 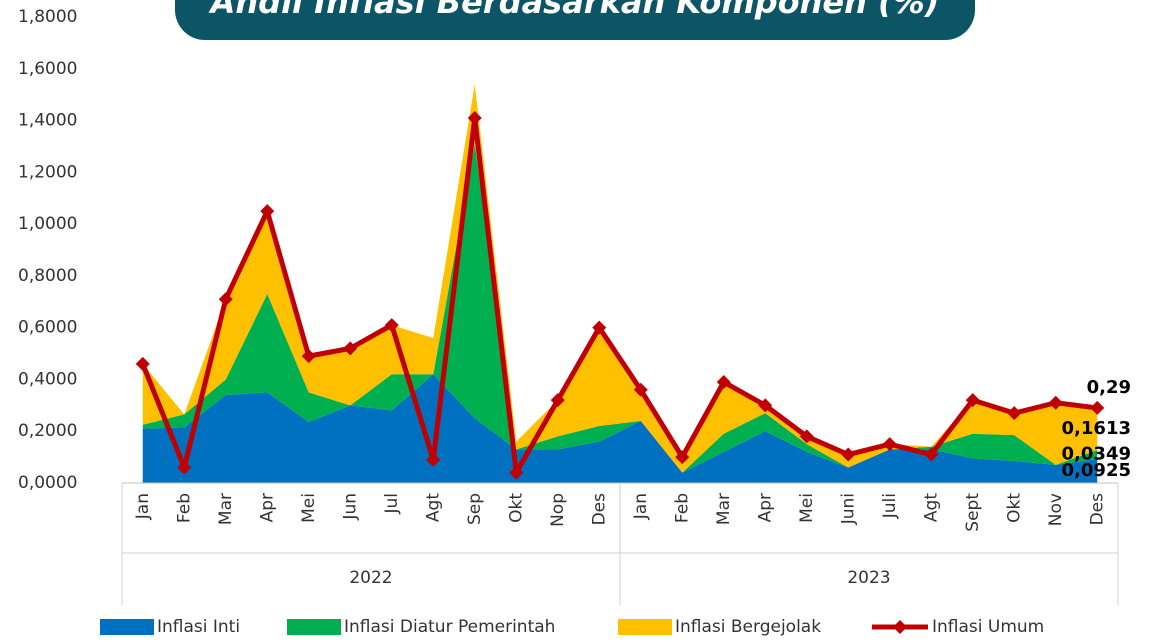 What do you see at coordinates (848, 509) in the screenshot?
I see `x-tick-label: Juni` at bounding box center [848, 509].